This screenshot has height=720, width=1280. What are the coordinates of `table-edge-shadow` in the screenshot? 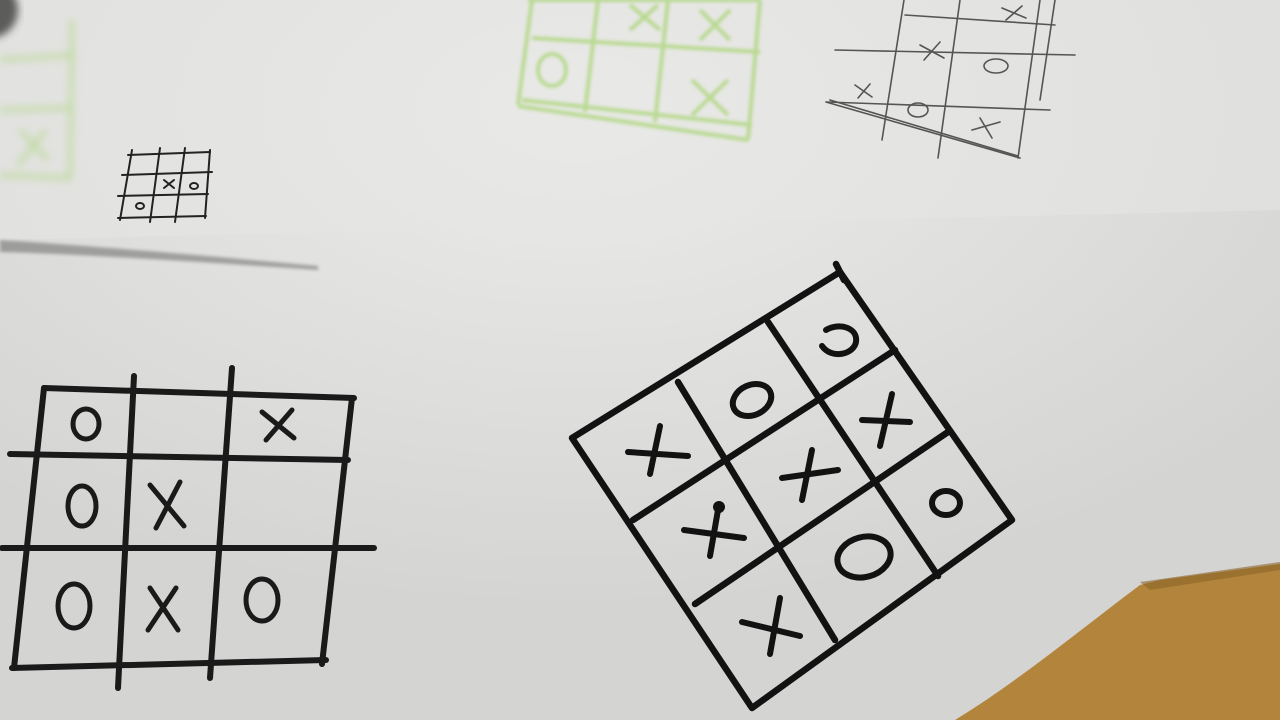 It's located at (1210, 576).